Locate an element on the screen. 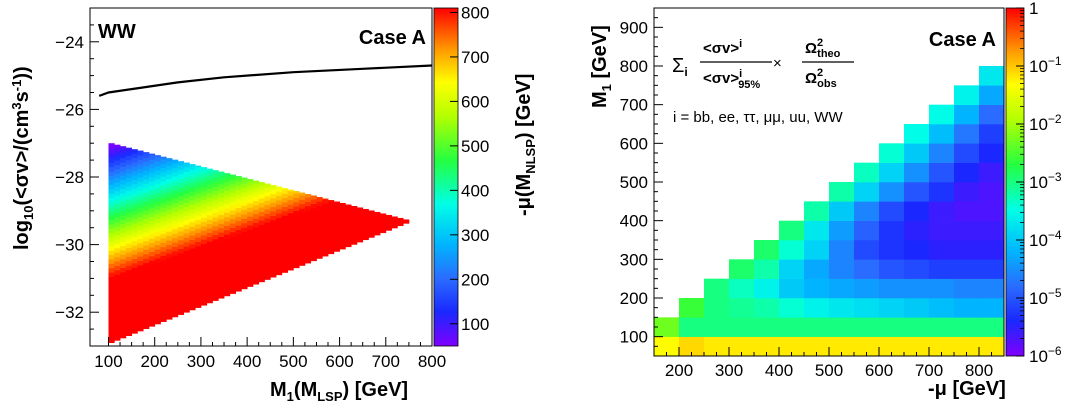  left-limit-line is located at coordinates (265, 80).